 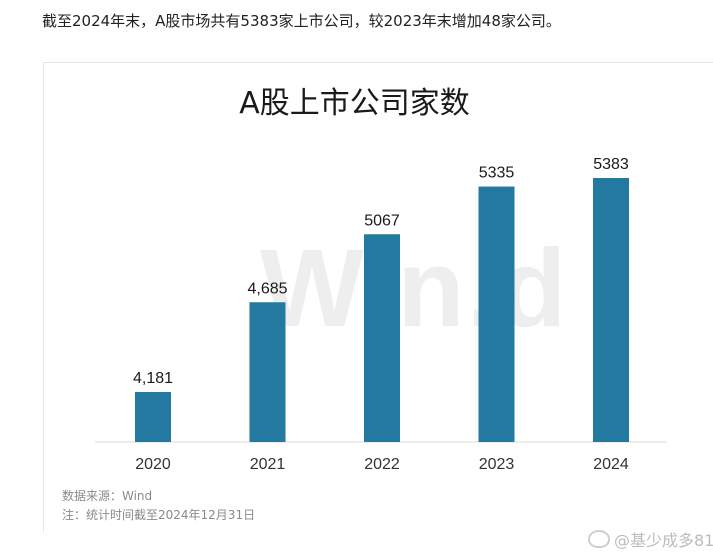 What do you see at coordinates (153, 378) in the screenshot?
I see `data-label-2020: 4,181` at bounding box center [153, 378].